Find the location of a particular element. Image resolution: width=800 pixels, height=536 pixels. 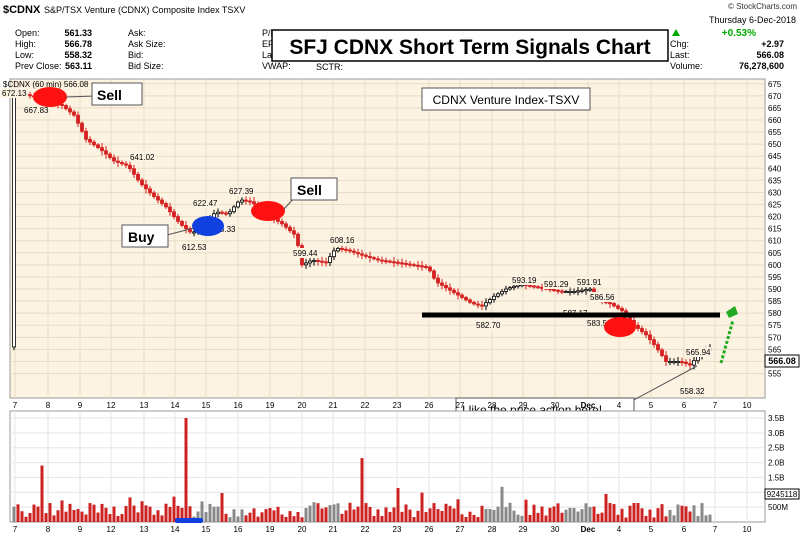

quote-label: SCTR: is located at coordinates (329, 67).